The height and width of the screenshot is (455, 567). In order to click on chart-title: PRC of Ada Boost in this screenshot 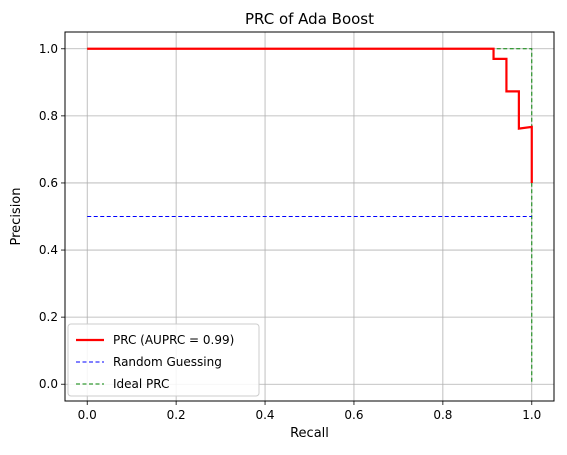, I will do `click(309, 19)`.